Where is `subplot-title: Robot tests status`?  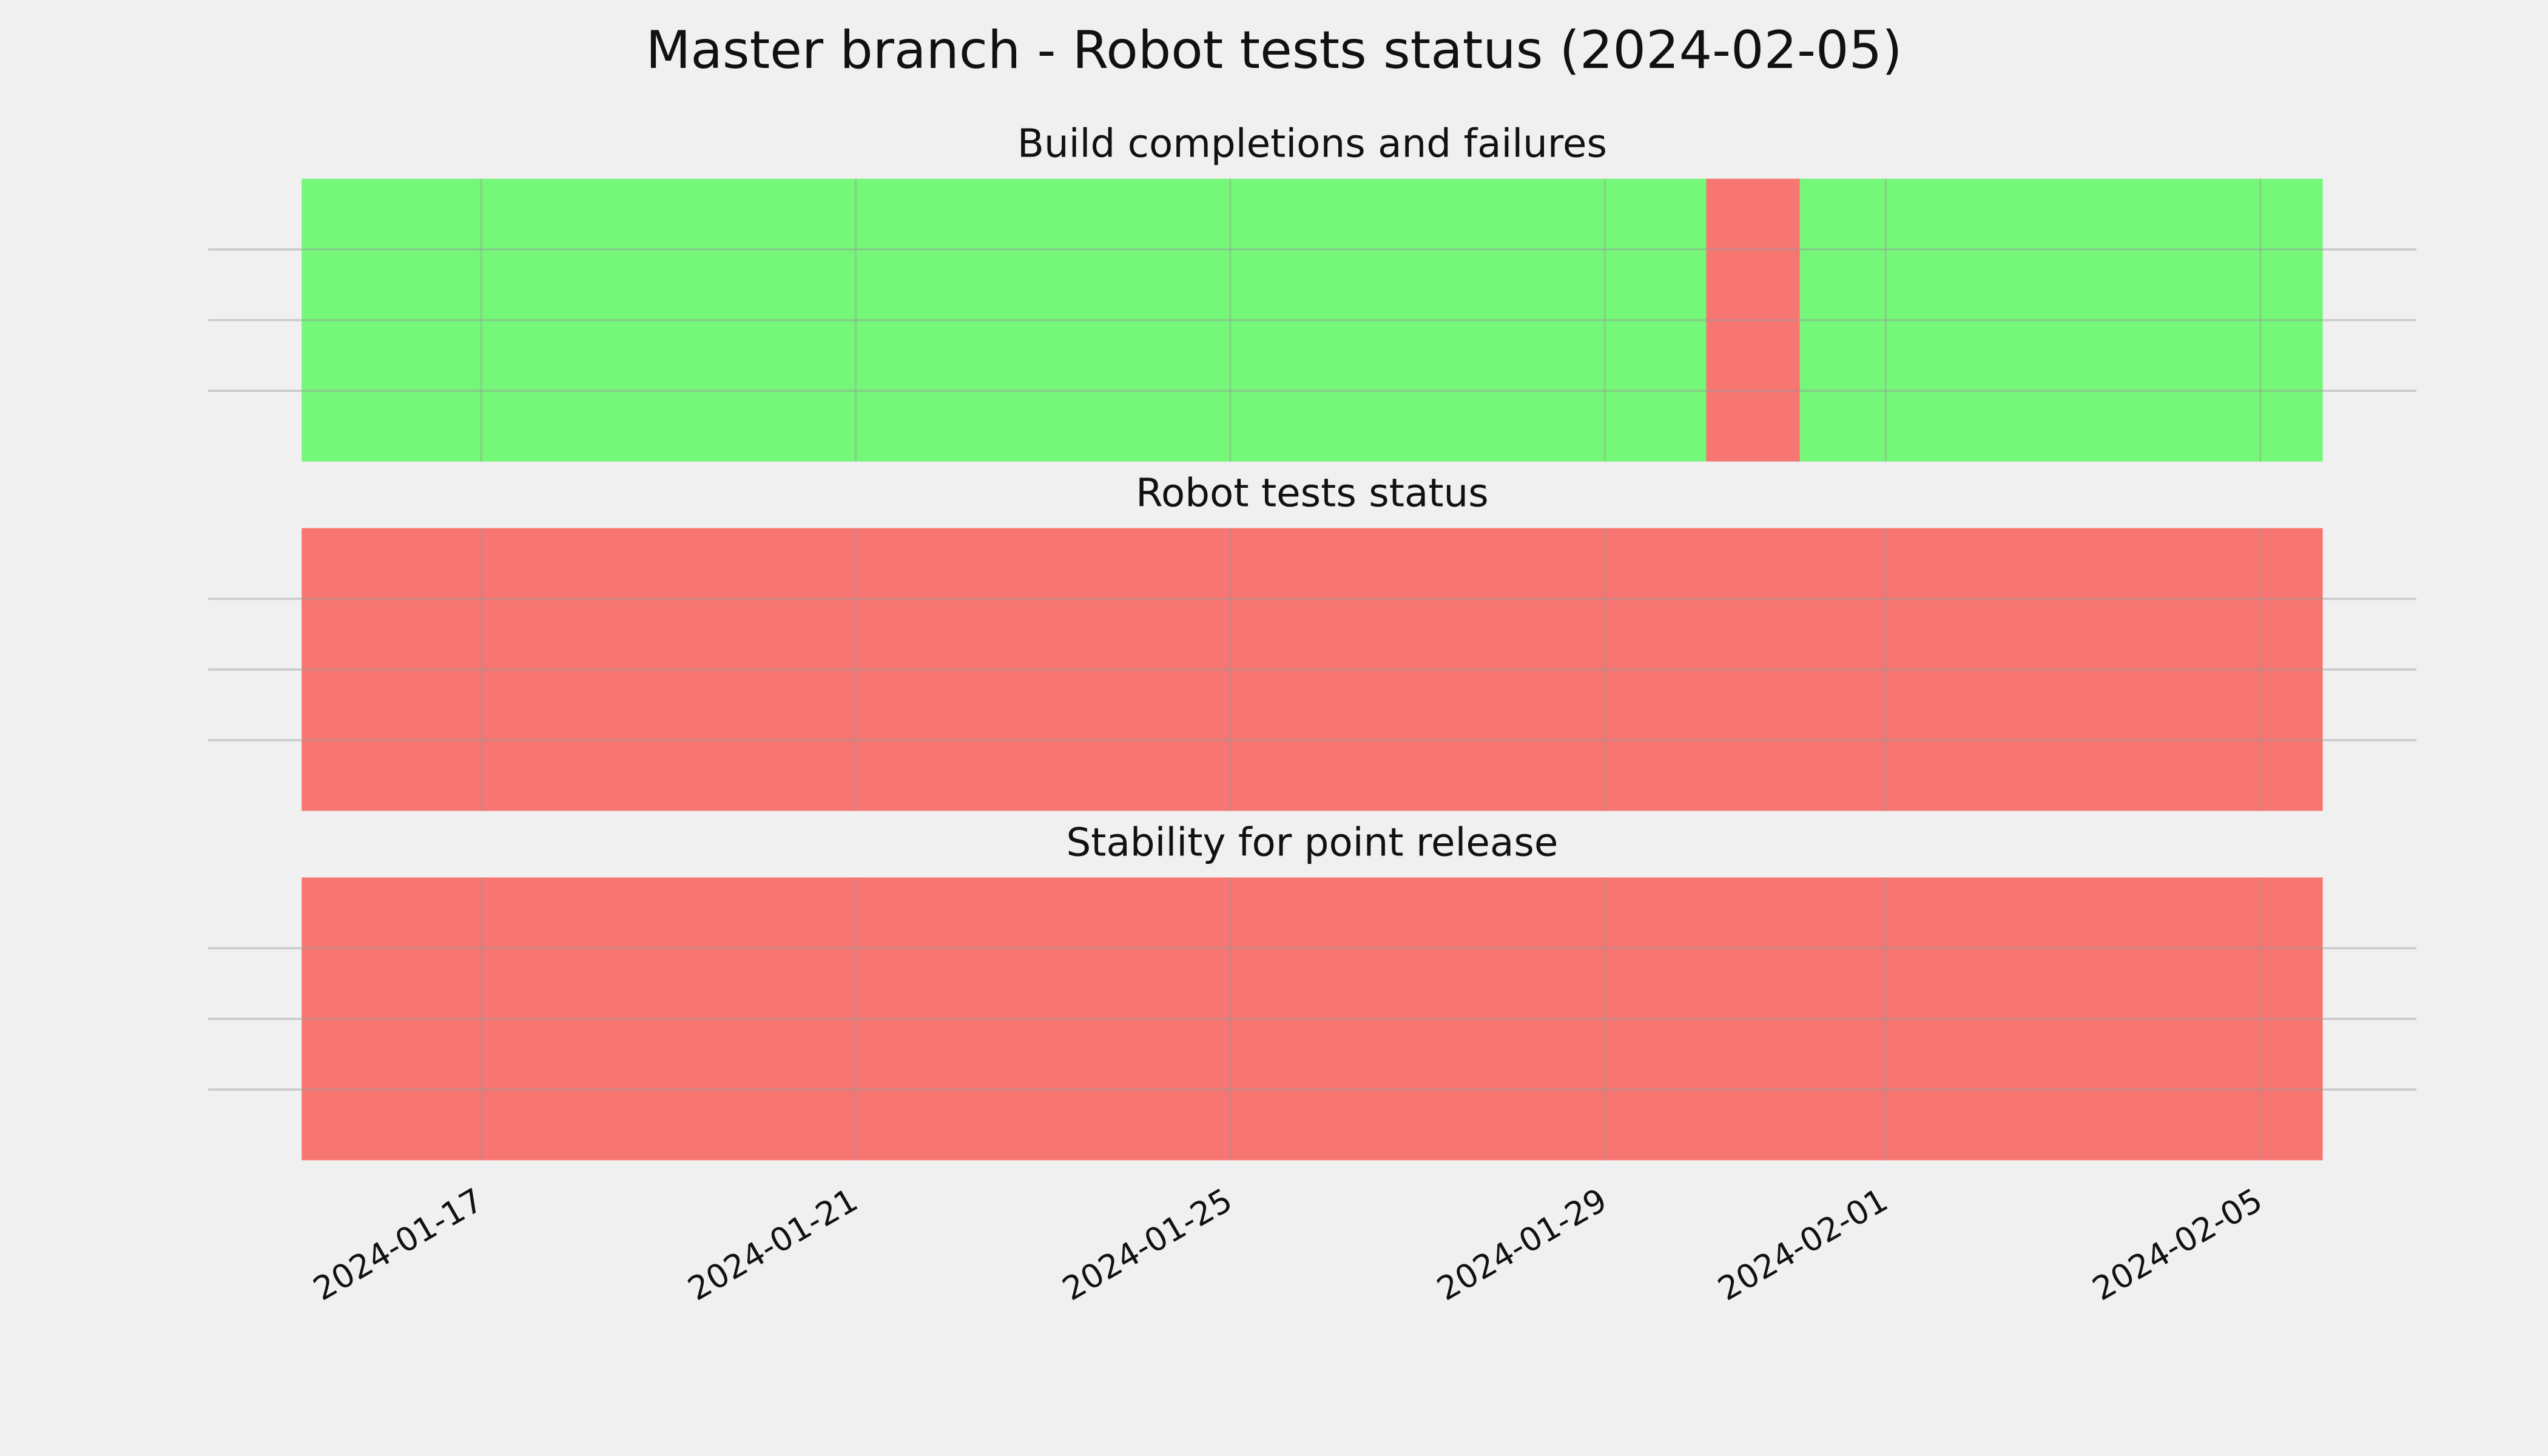 subplot-title: Robot tests status is located at coordinates (1312, 493).